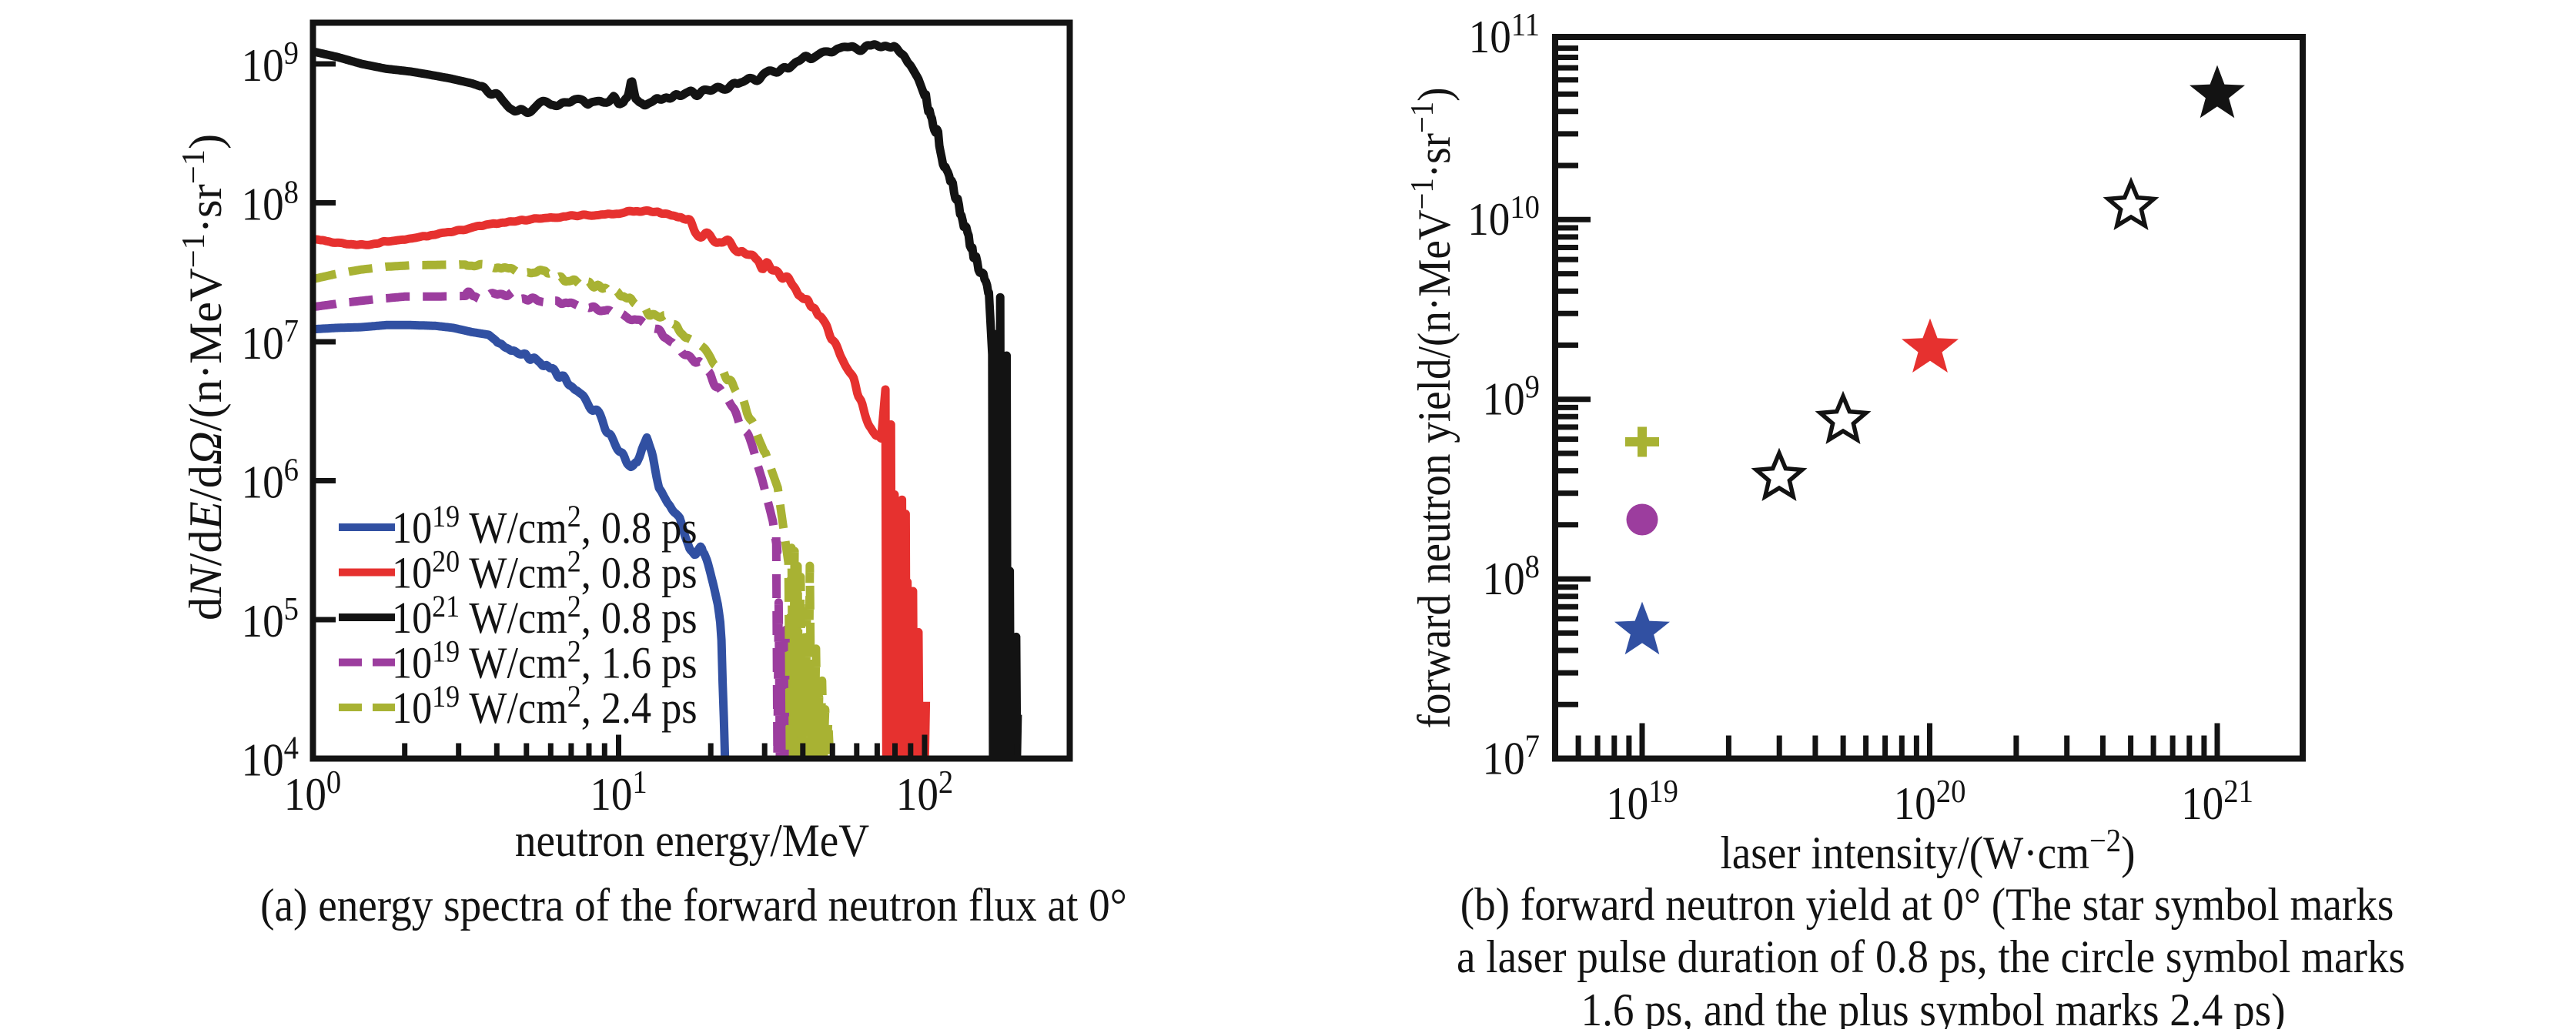 Image resolution: width=2576 pixels, height=1033 pixels. What do you see at coordinates (1928, 851) in the screenshot?
I see `svg-text: laser intensity/(W·cm−2)` at bounding box center [1928, 851].